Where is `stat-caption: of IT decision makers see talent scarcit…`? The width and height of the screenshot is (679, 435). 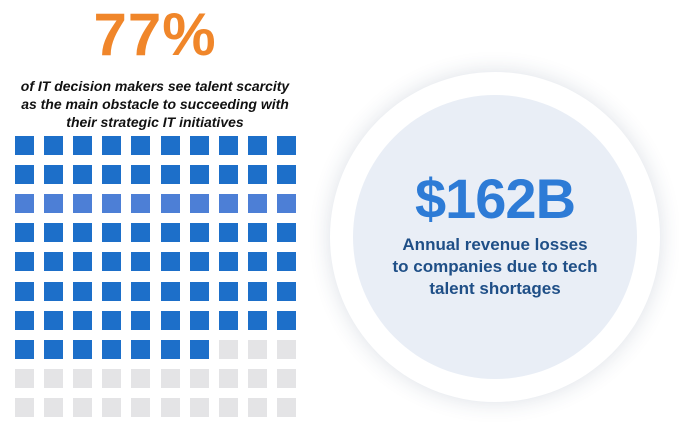
stat-caption: of IT decision makers see talent scarcit… is located at coordinates (155, 104).